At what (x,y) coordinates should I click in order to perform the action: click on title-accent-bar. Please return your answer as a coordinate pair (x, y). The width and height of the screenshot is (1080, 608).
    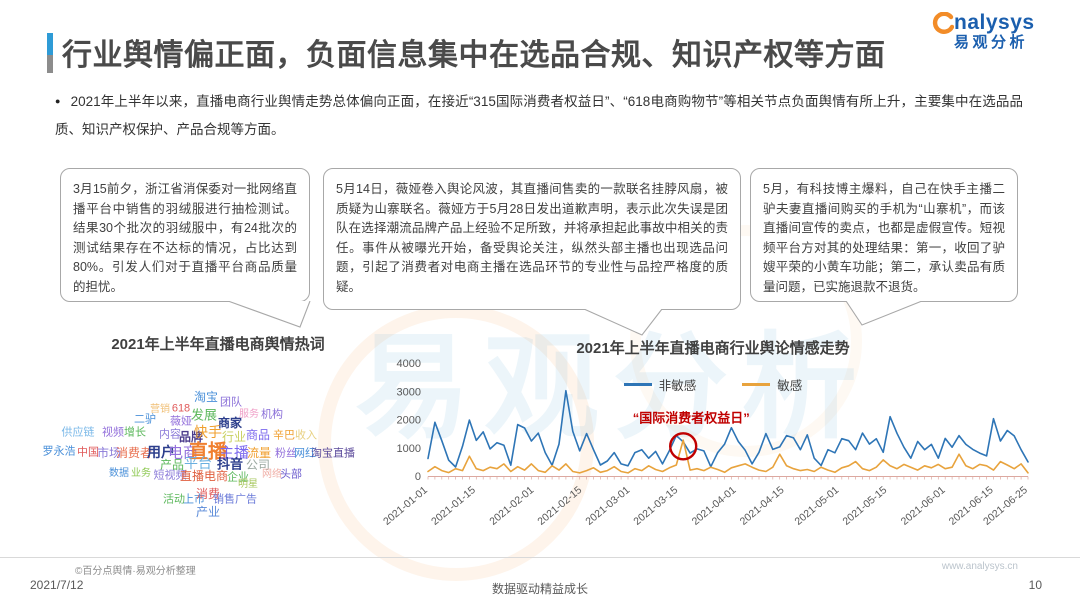
    Looking at the image, I should click on (50, 53).